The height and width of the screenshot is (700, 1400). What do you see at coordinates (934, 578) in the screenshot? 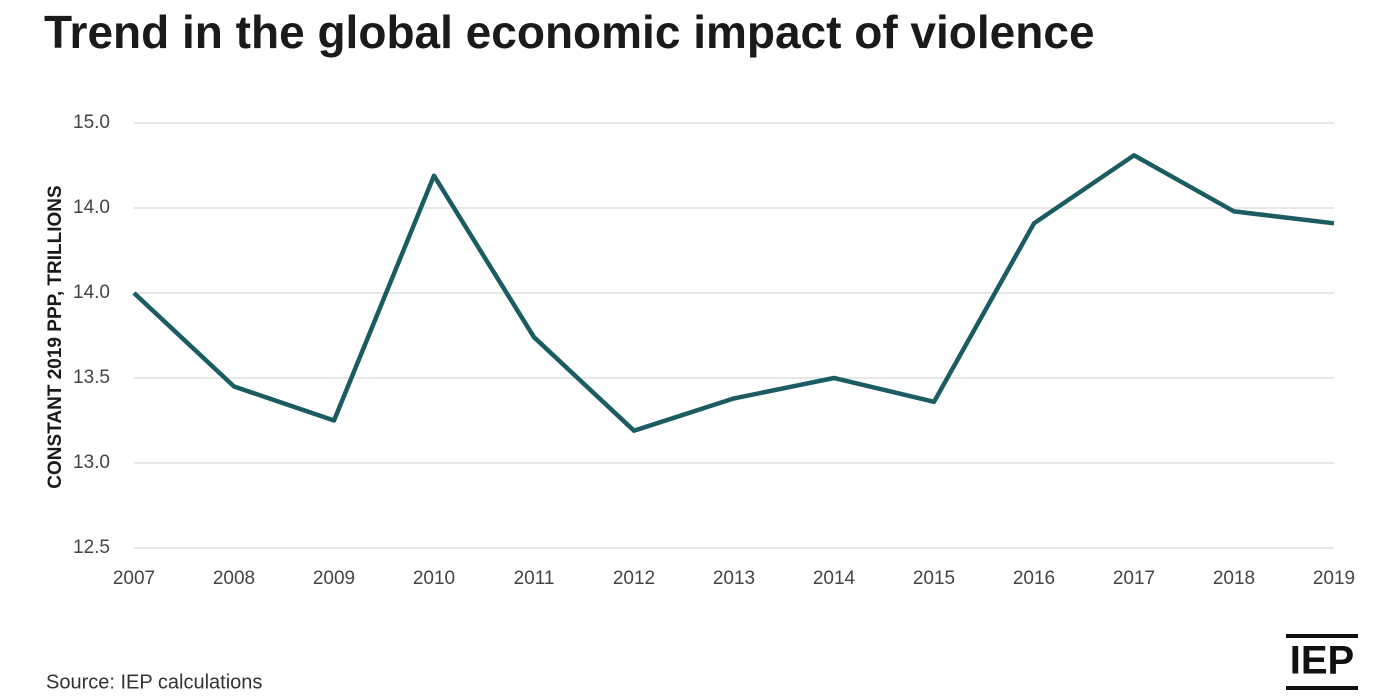
I see `x-tick-label: 2015` at bounding box center [934, 578].